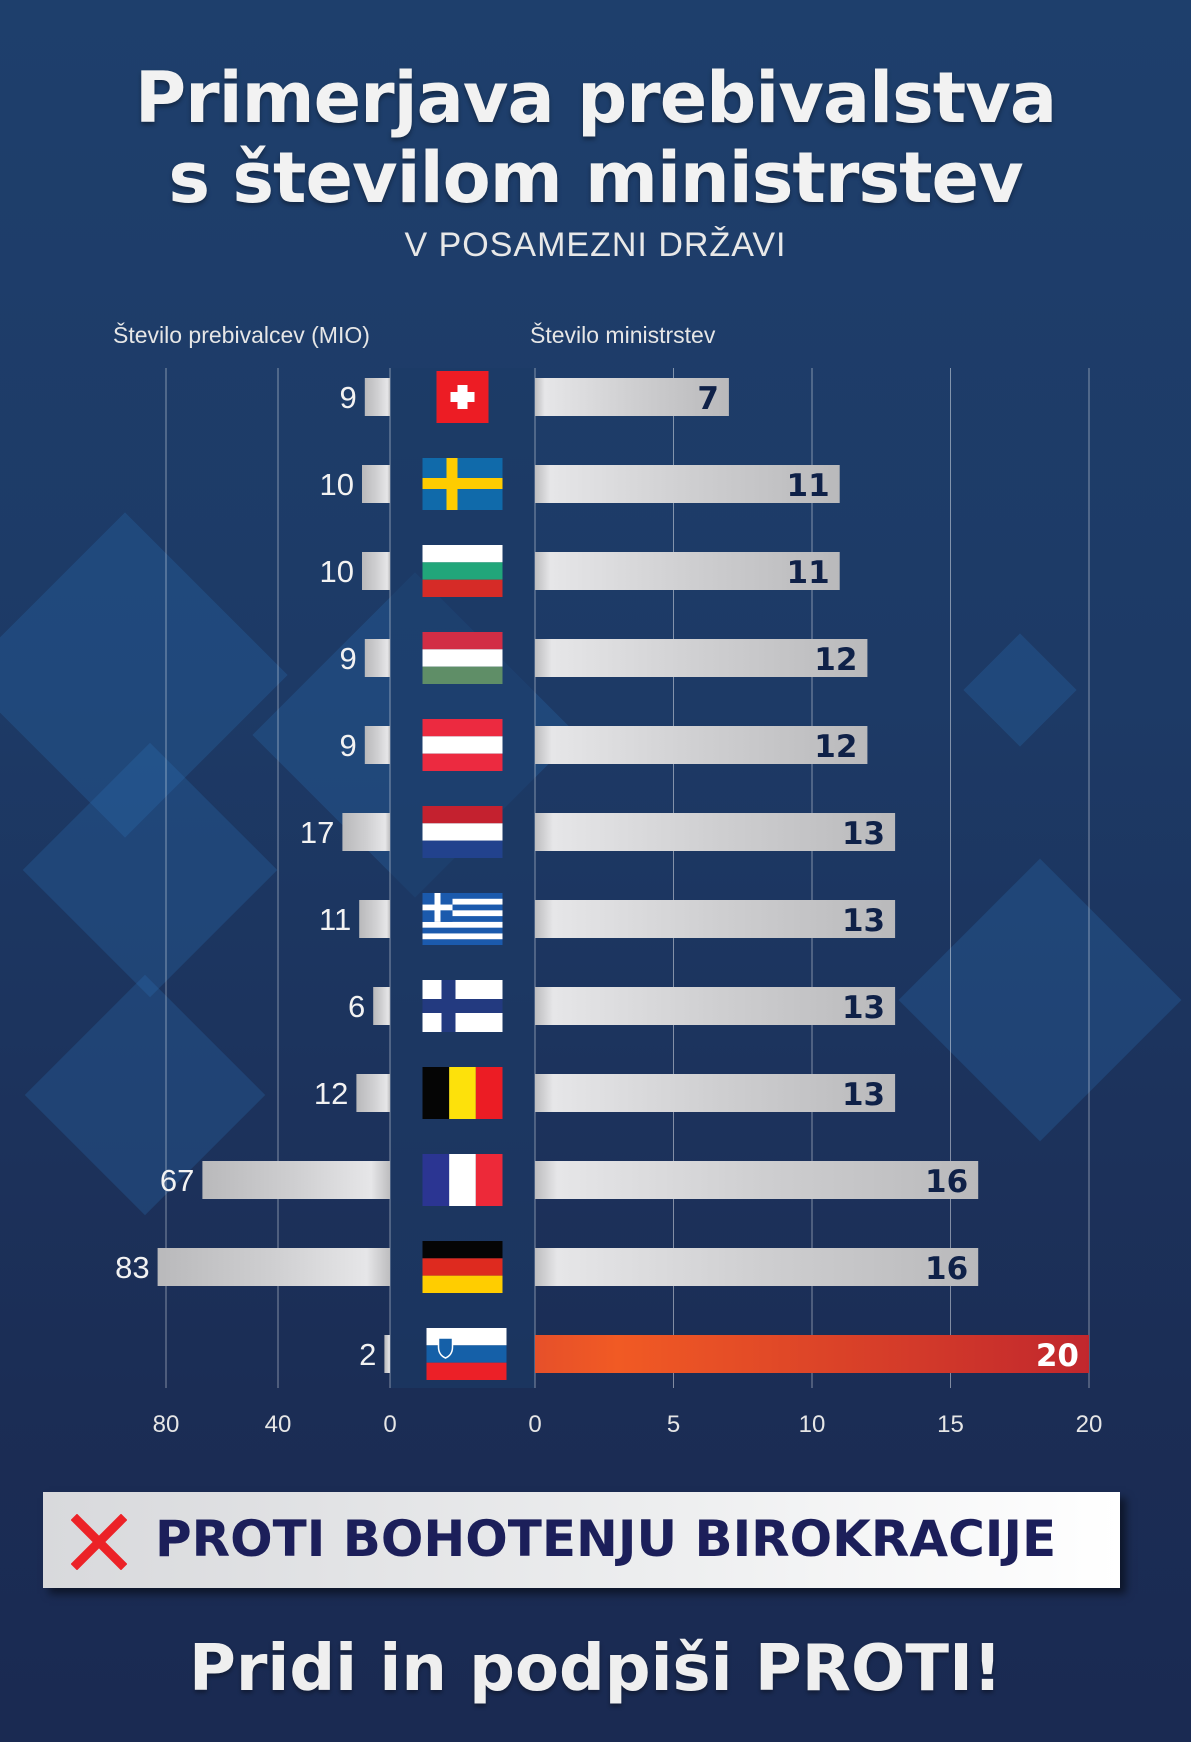 The height and width of the screenshot is (1742, 1191). What do you see at coordinates (389, 1424) in the screenshot?
I see `left-tick-label: 0` at bounding box center [389, 1424].